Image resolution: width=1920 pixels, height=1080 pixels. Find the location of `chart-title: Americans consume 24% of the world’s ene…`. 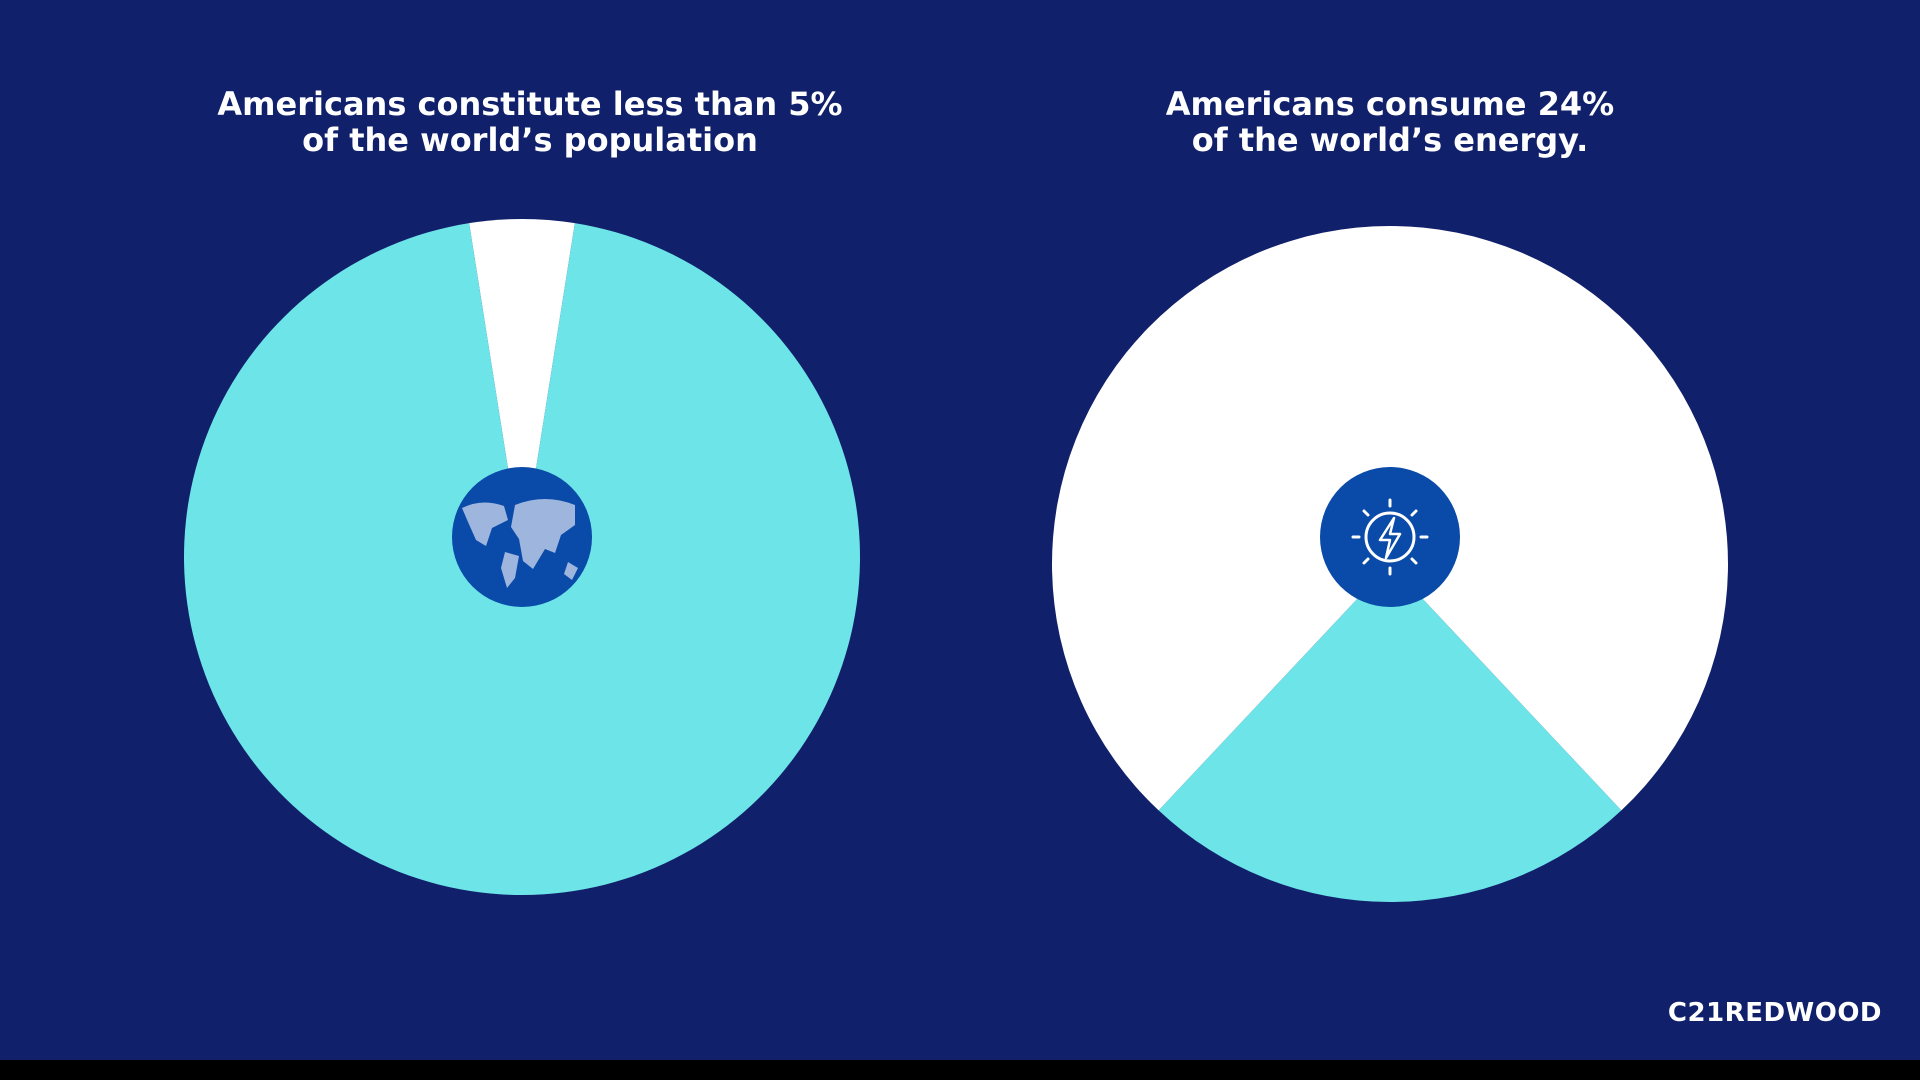

chart-title: Americans consume 24% of the world’s ene… is located at coordinates (1390, 122).